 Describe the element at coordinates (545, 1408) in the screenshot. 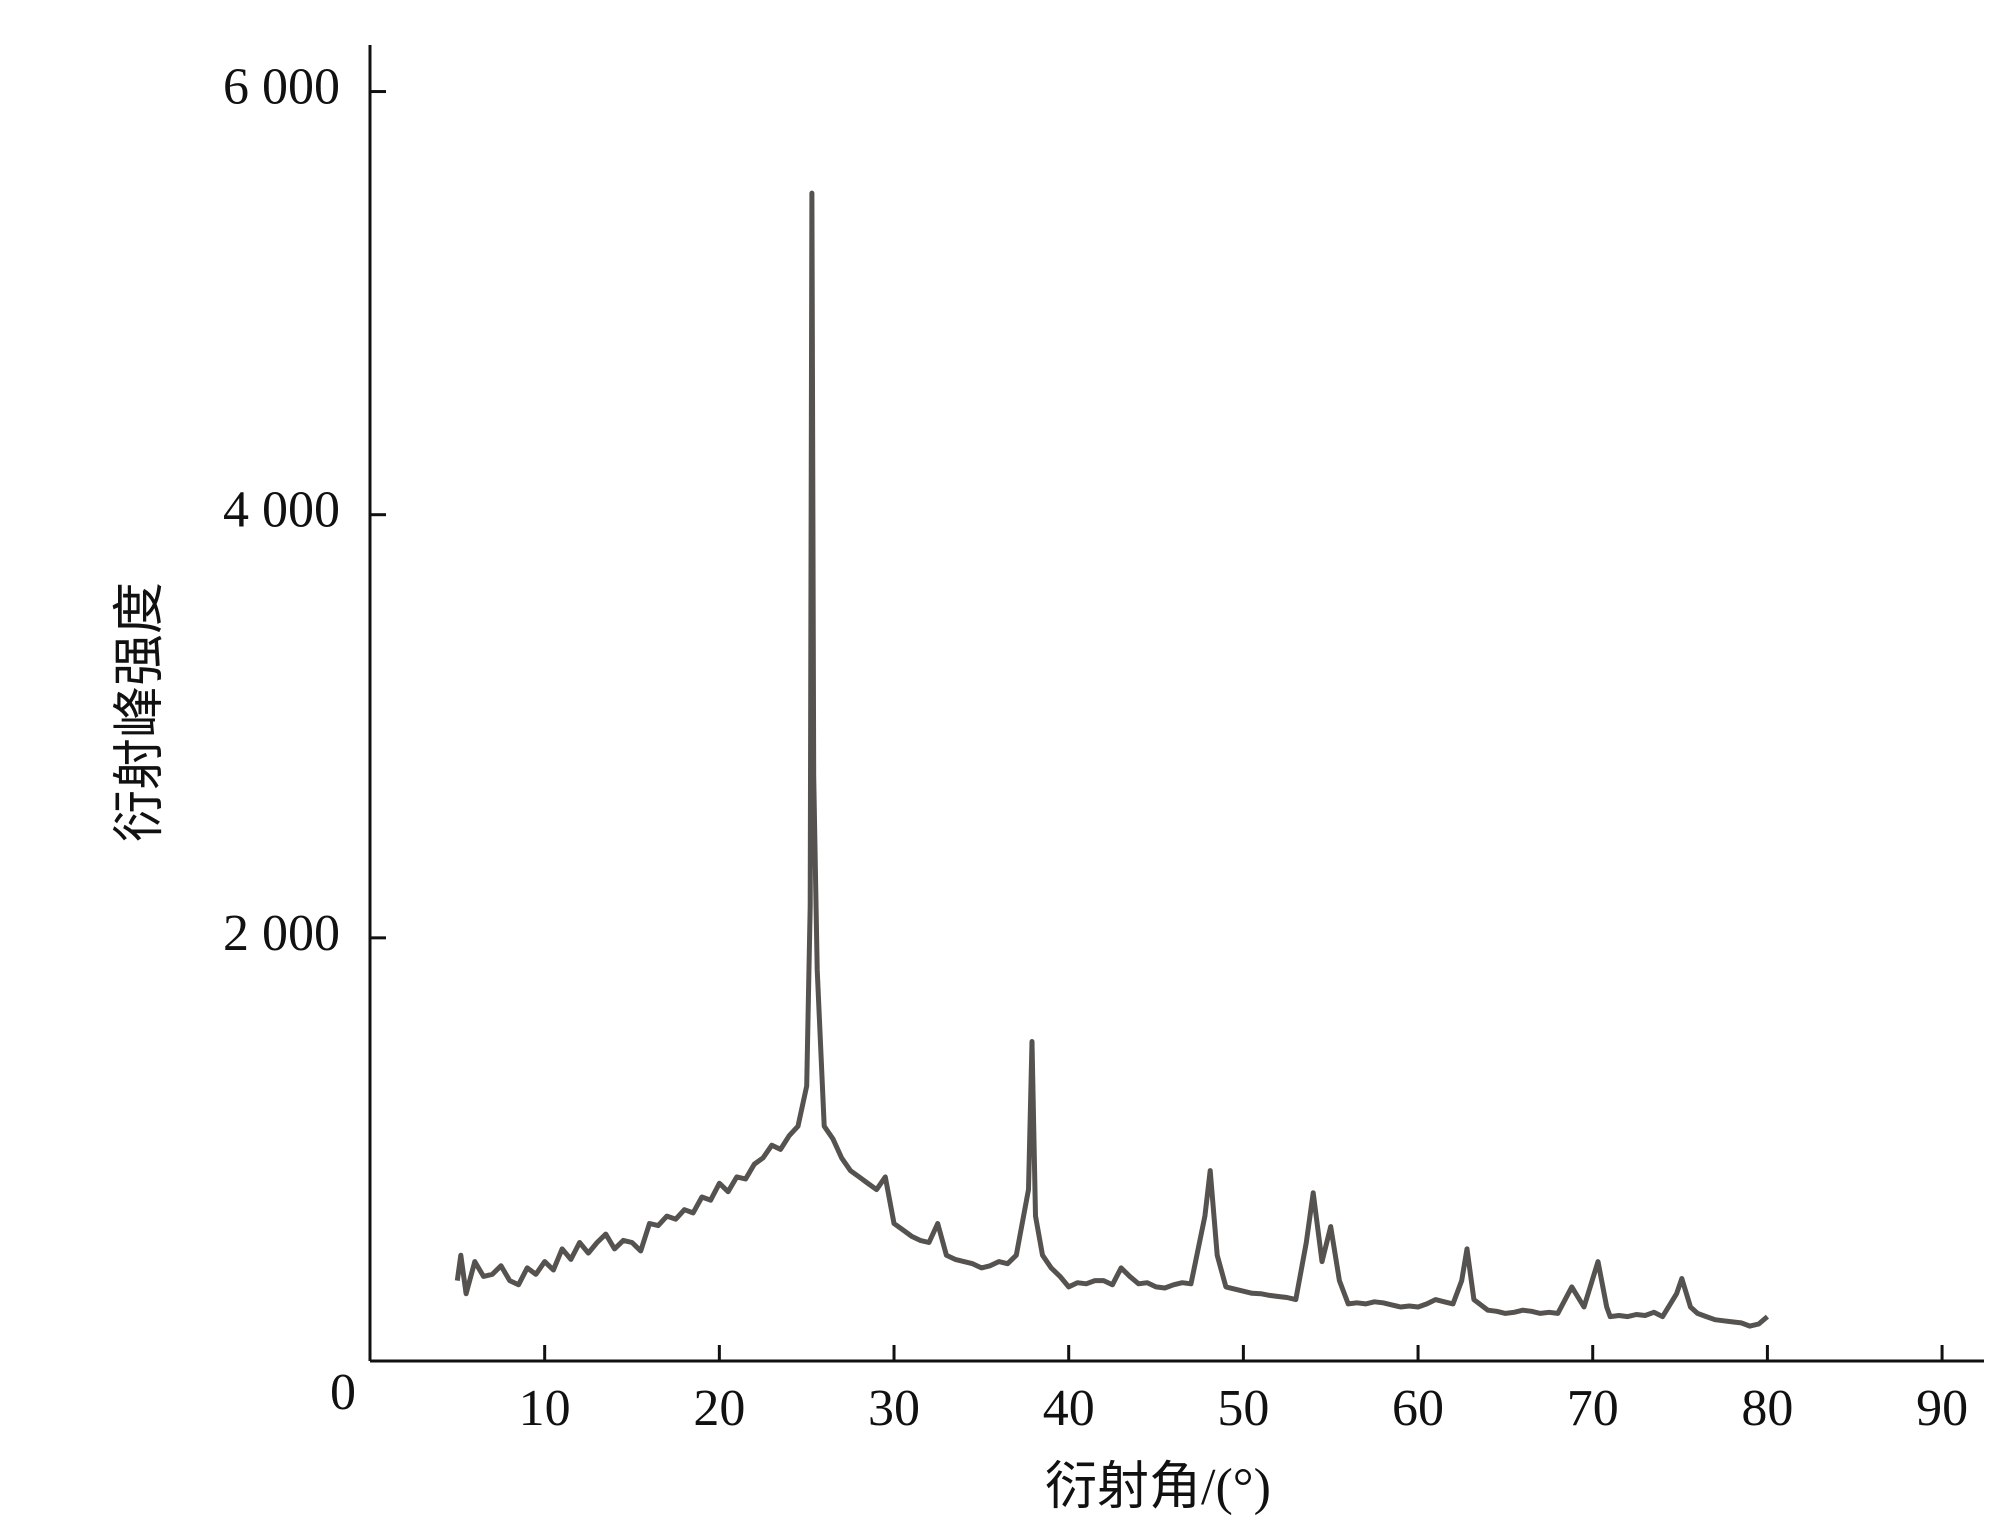

I see `x-tick-label: 10` at that location.